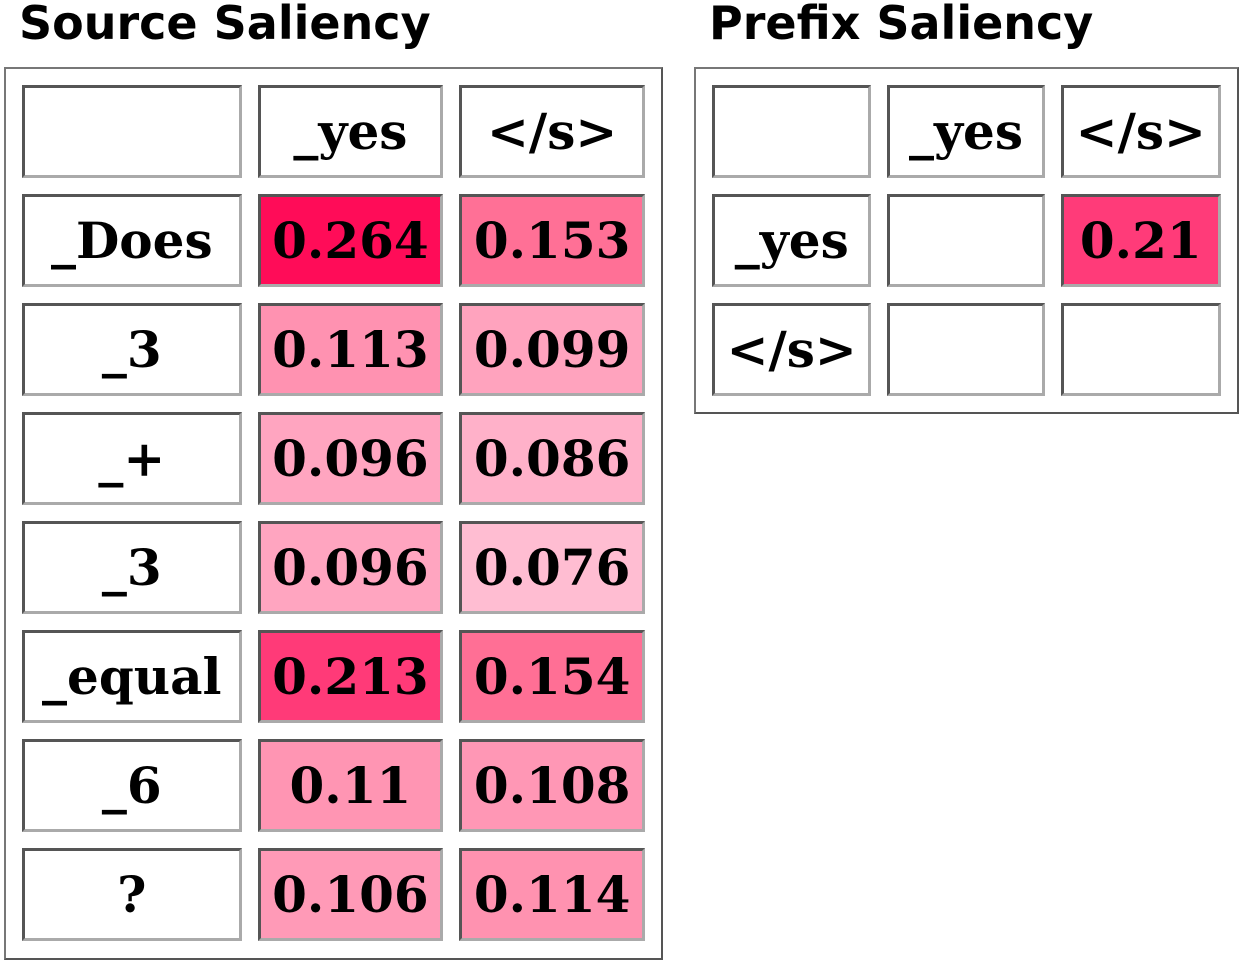  I want to click on table-row: _equal 0.213 0.154, so click(333, 676).